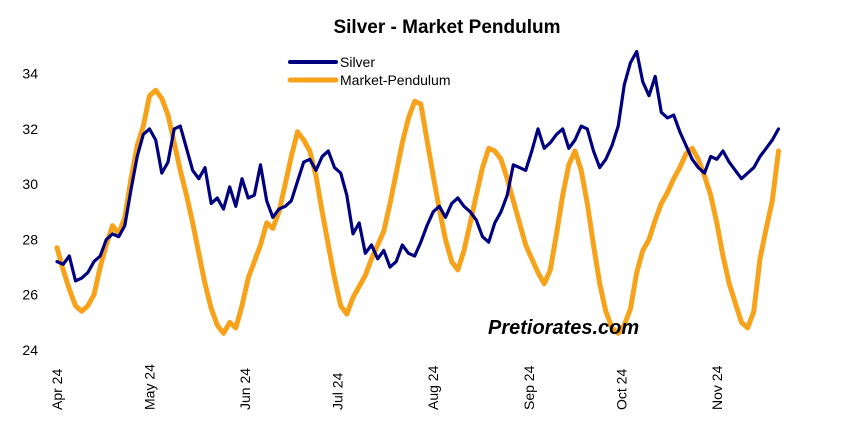 Image resolution: width=851 pixels, height=421 pixels. I want to click on legend: Silver Market-Pendulum, so click(369, 71).